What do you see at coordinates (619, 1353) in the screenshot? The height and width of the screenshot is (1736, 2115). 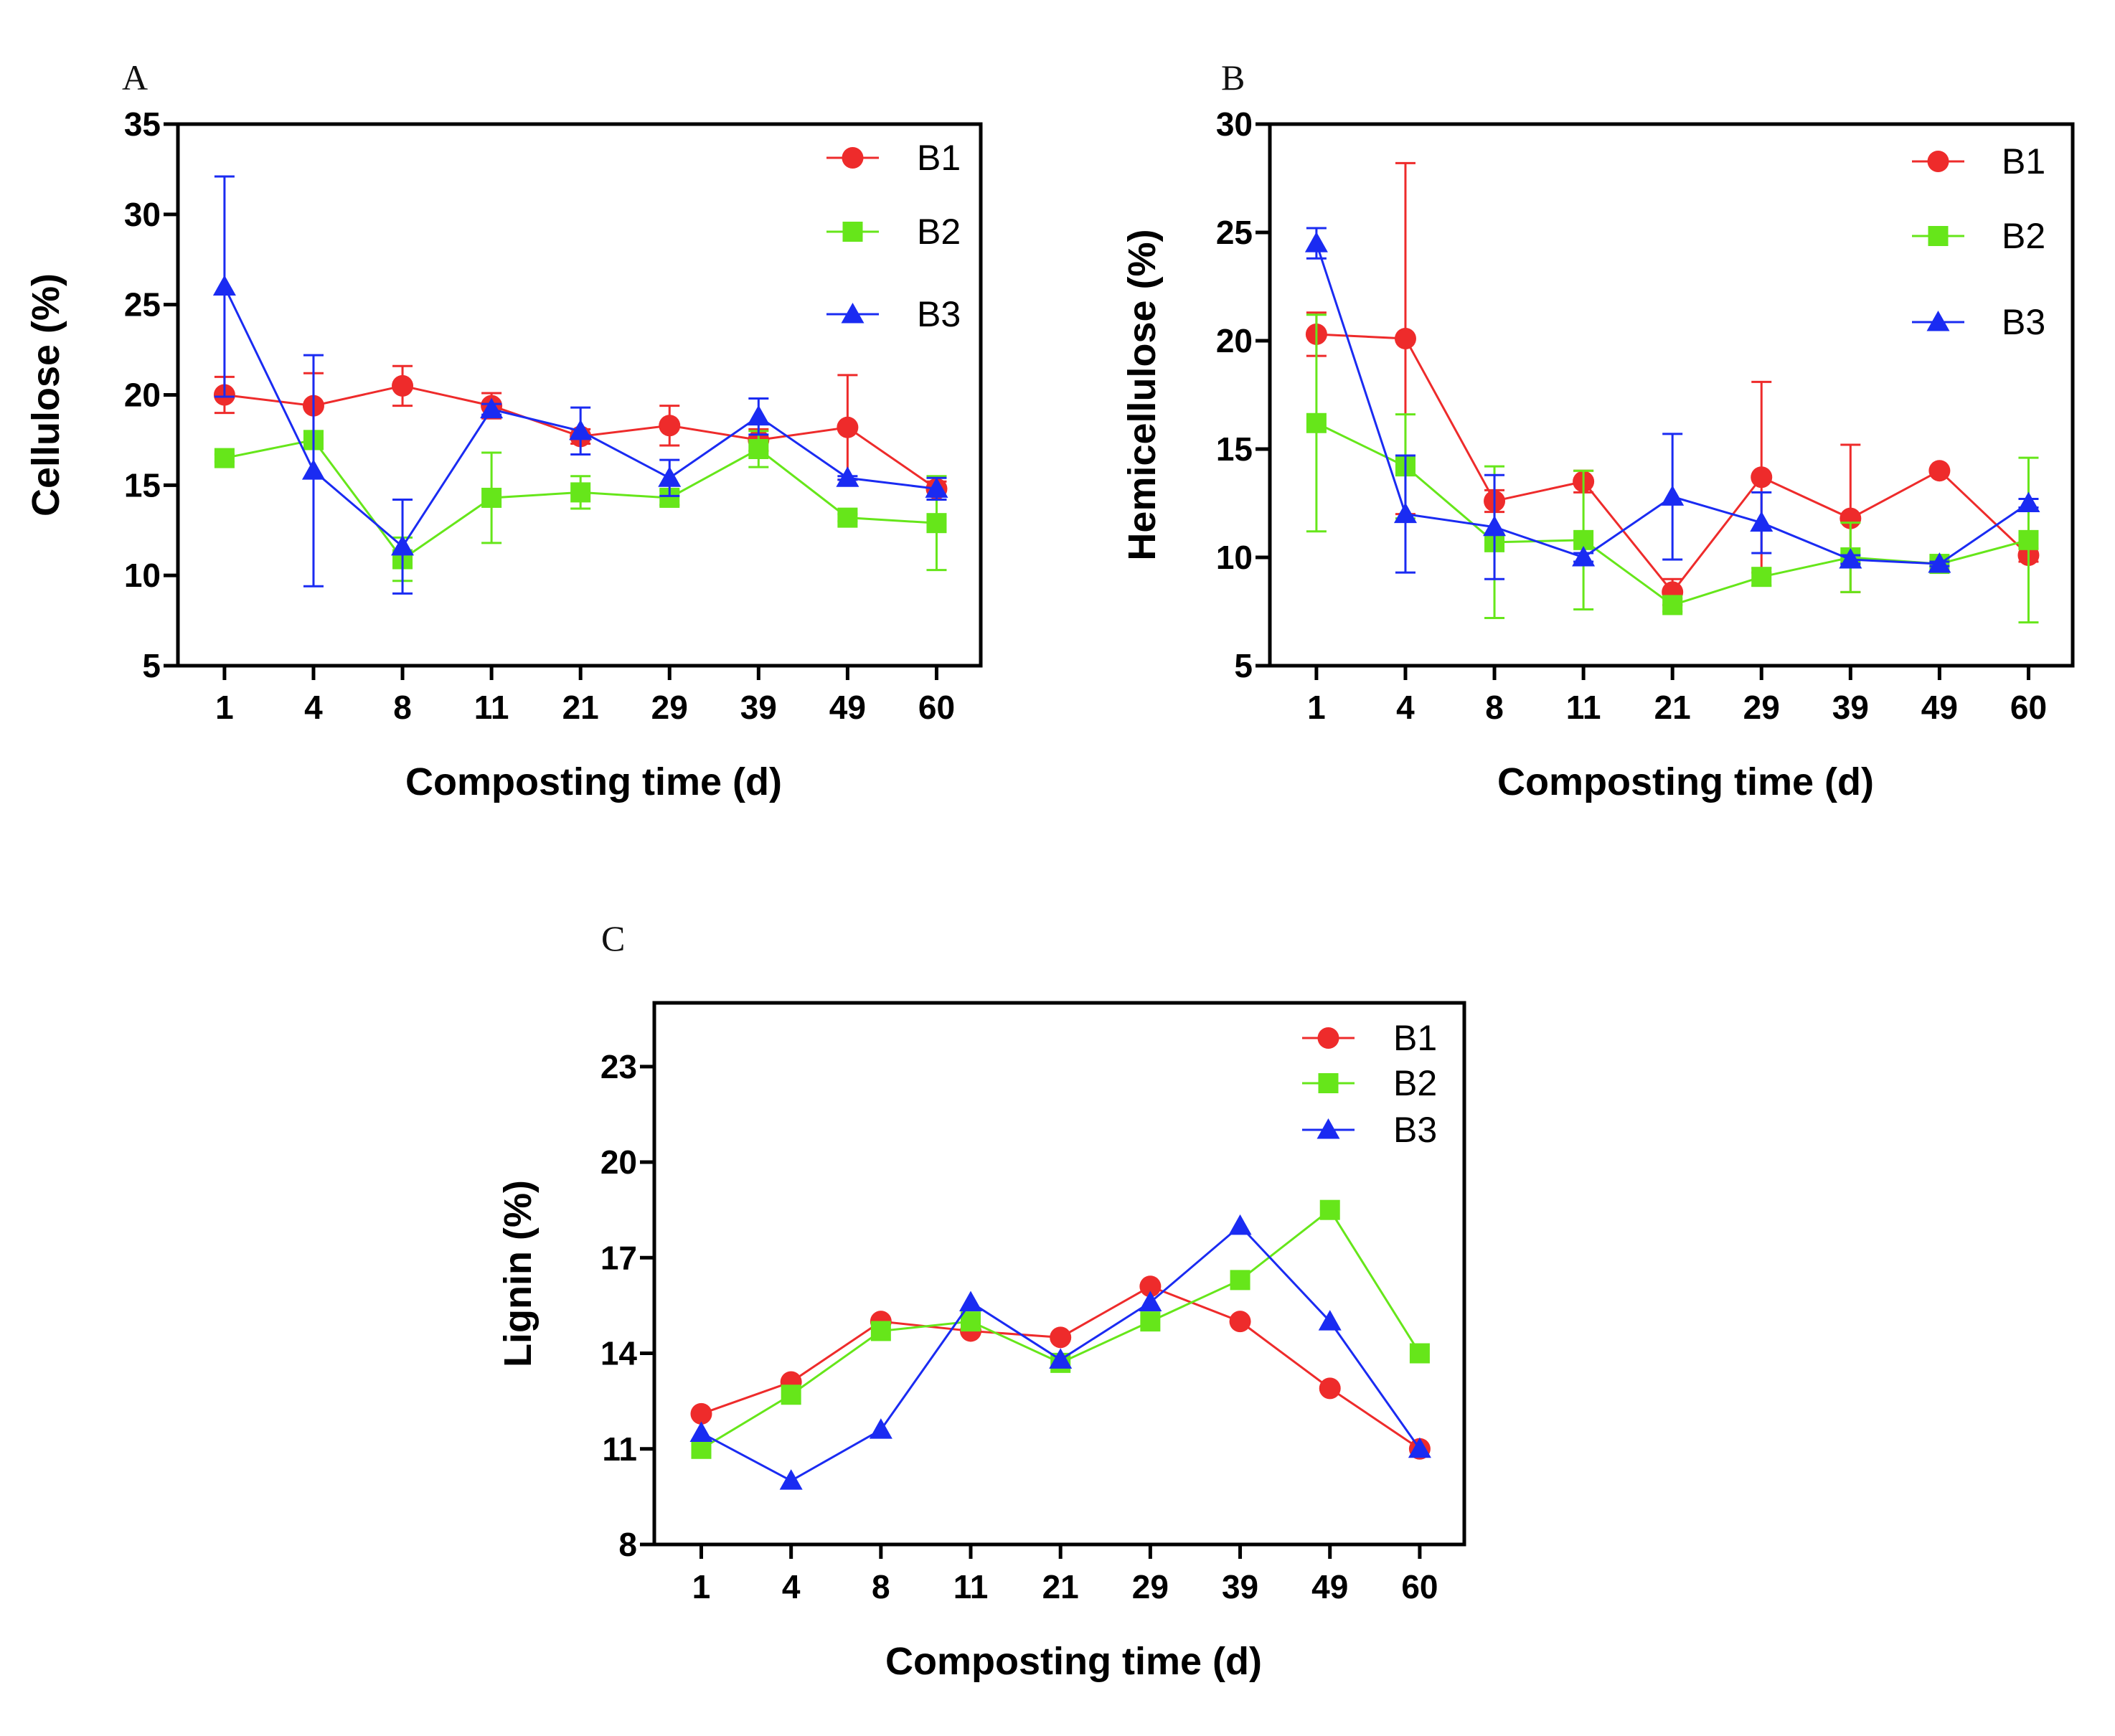 I see `y-tick-label: 14` at bounding box center [619, 1353].